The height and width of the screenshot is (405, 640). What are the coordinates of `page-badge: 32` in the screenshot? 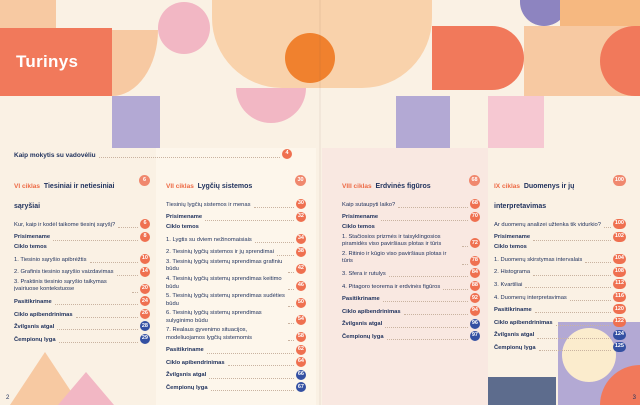 It's located at (300, 216).